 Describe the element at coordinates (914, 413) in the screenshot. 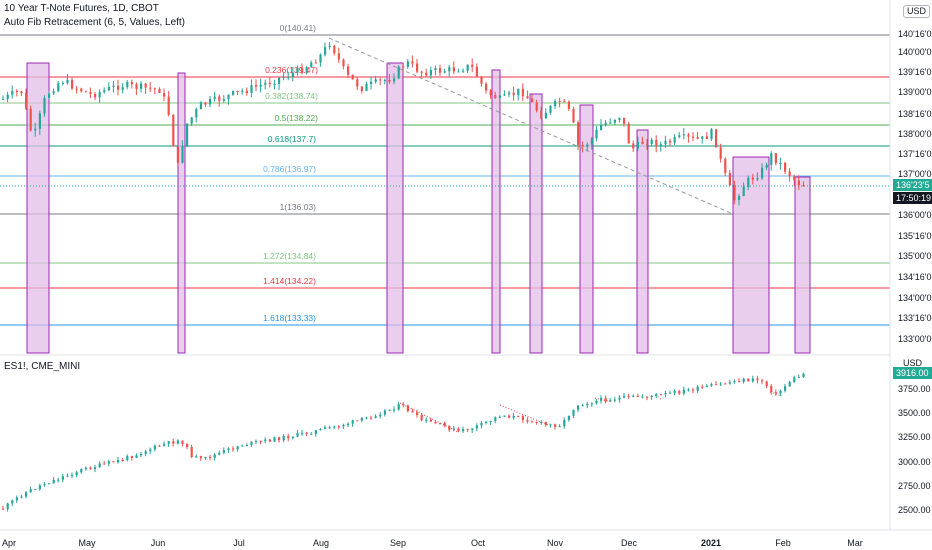

I see `lower-price-axis-tick: 3500.00` at that location.